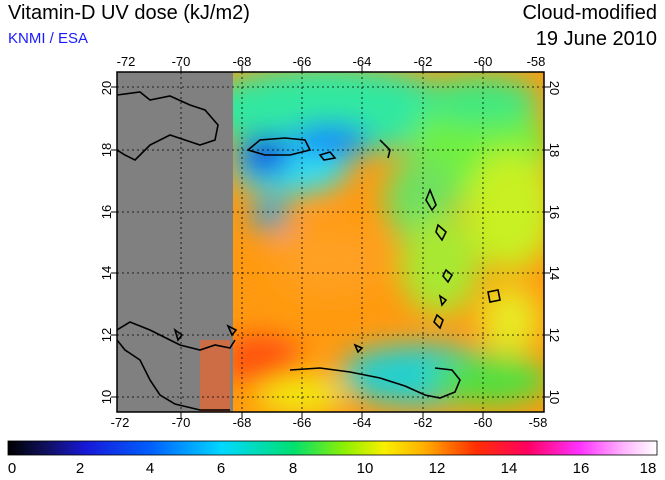 Image resolution: width=665 pixels, height=480 pixels. I want to click on lat-tick-label-left: 10, so click(106, 397).